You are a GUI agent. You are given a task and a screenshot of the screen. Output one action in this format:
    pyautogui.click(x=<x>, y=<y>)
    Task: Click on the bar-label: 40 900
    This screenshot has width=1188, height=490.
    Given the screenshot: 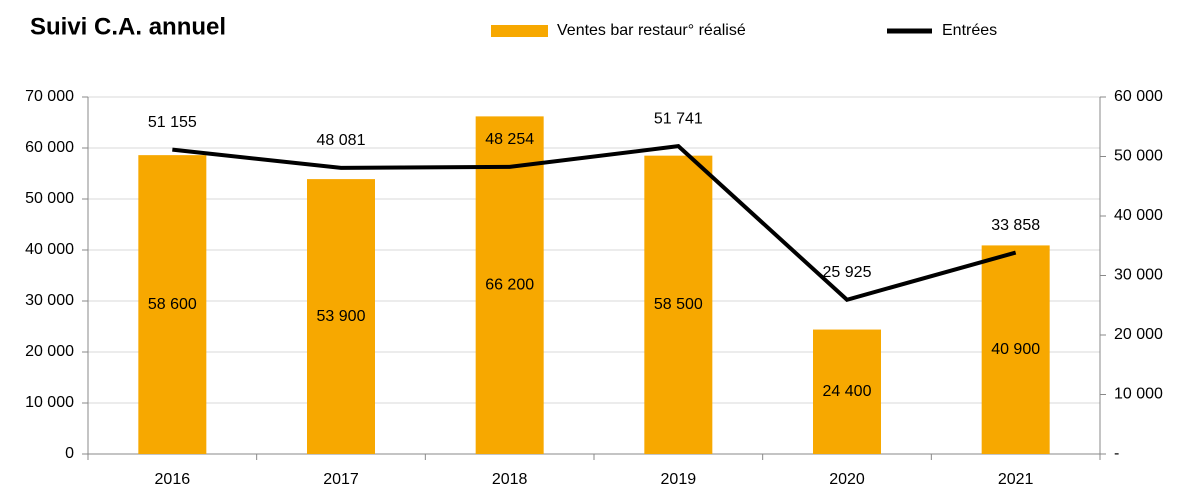 What is the action you would take?
    pyautogui.click(x=1015, y=349)
    